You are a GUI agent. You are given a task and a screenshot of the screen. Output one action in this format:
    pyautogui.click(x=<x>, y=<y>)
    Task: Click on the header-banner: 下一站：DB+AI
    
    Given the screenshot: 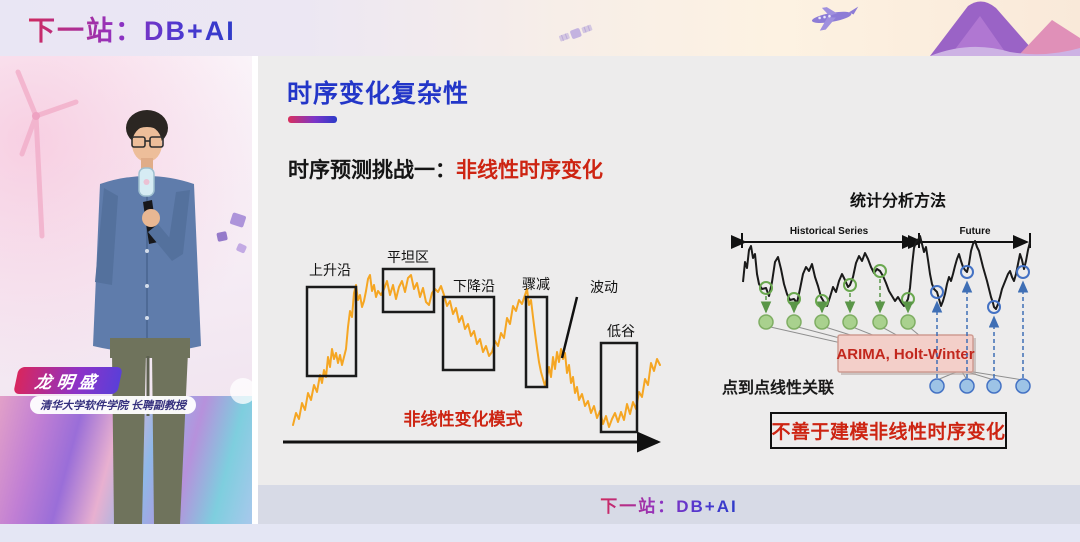 What is the action you would take?
    pyautogui.click(x=540, y=28)
    